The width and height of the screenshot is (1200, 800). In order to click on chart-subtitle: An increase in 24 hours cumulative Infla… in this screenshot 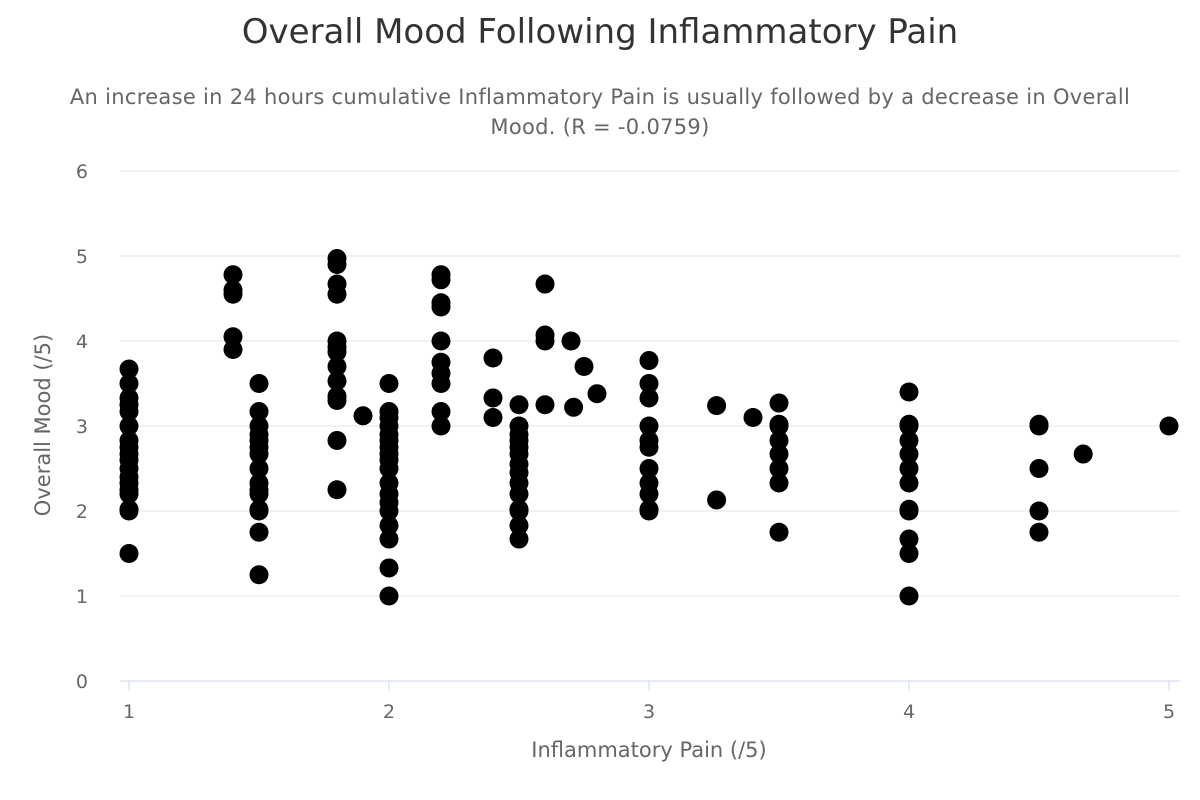, I will do `click(600, 112)`.